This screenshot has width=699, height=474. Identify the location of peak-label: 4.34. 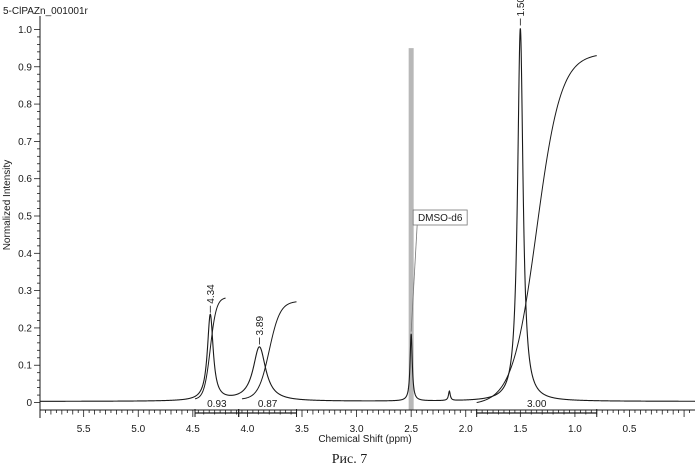
(211, 294).